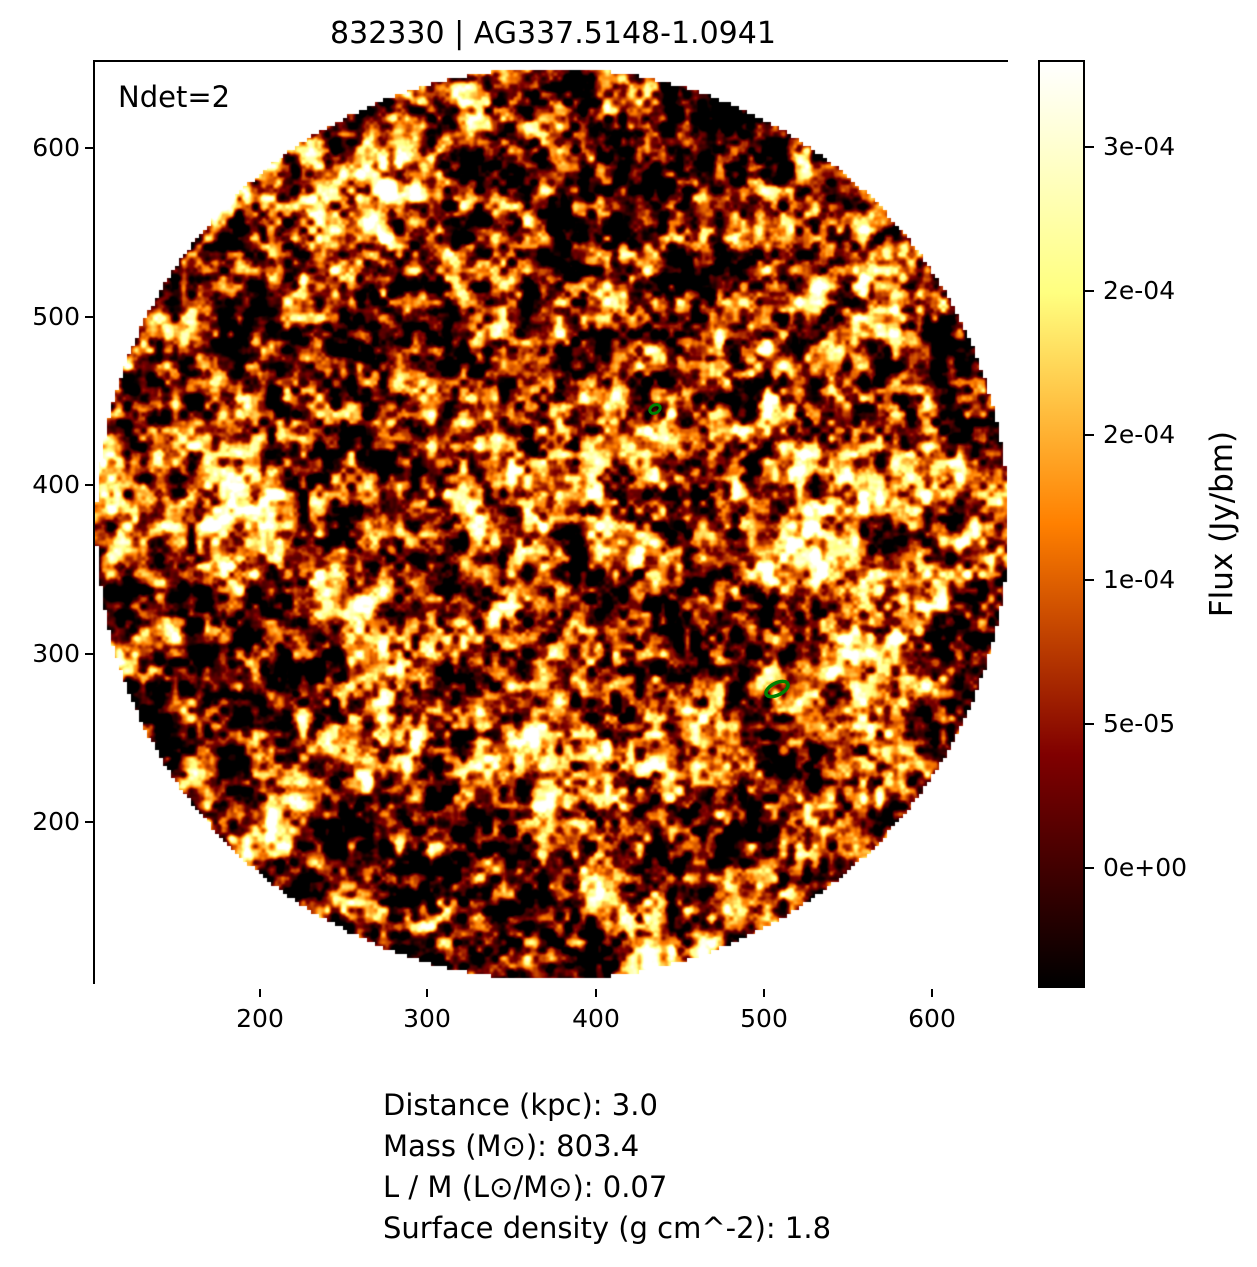 The height and width of the screenshot is (1267, 1257). Describe the element at coordinates (764, 1018) in the screenshot. I see `x-tick-label: 500` at that location.